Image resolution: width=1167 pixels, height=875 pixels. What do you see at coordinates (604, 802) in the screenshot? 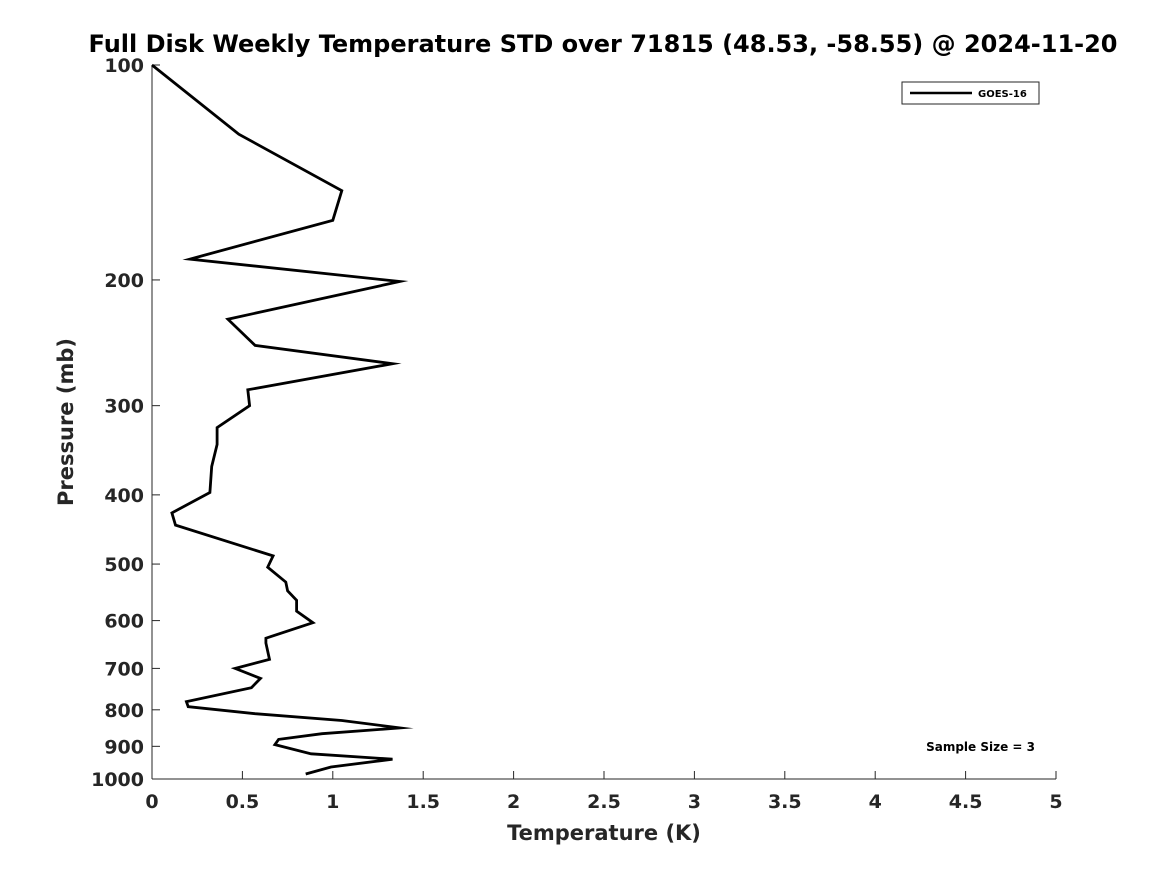
I see `x-tick-label: 2.5` at bounding box center [604, 802].